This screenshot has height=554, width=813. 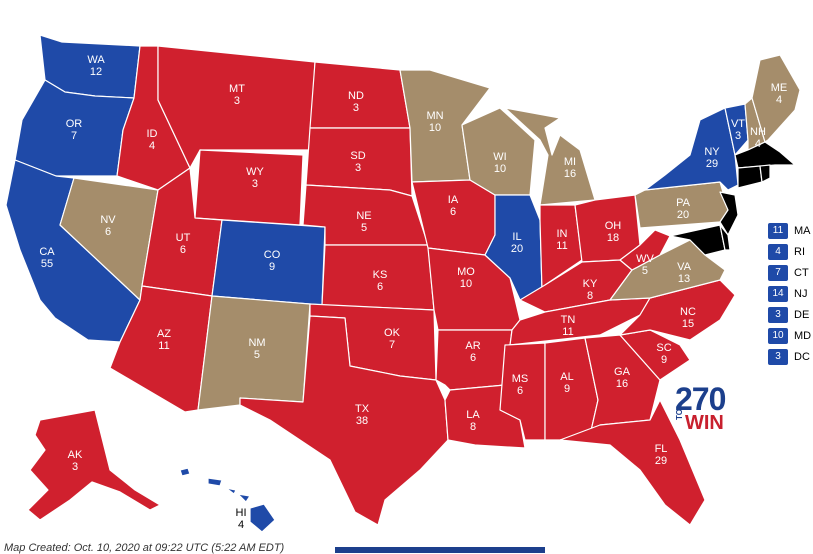 What do you see at coordinates (73, 251) in the screenshot?
I see `state-ca` at bounding box center [73, 251].